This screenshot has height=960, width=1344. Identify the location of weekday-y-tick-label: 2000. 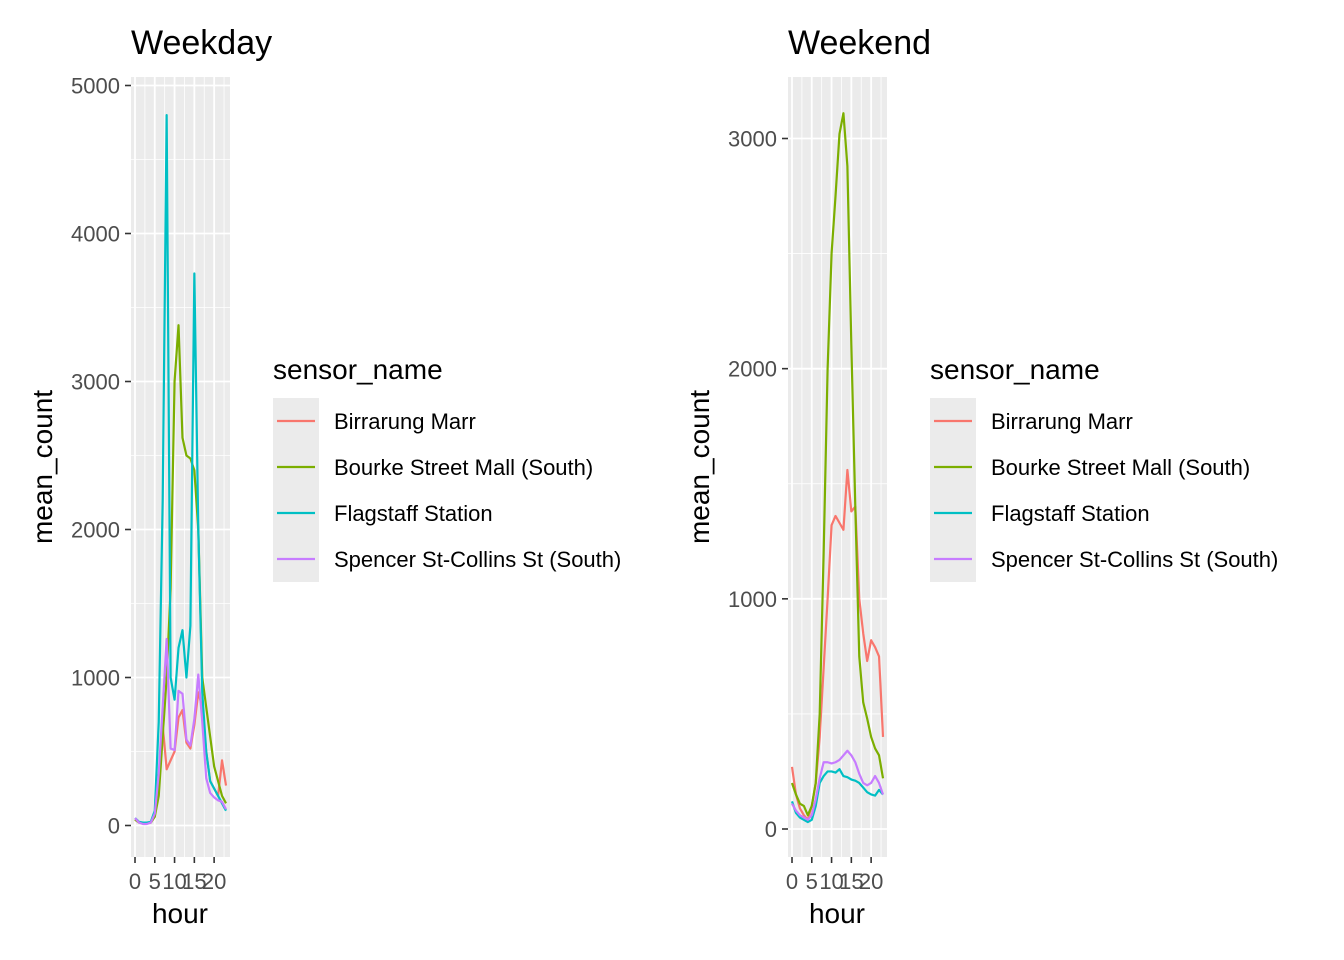
(95, 530).